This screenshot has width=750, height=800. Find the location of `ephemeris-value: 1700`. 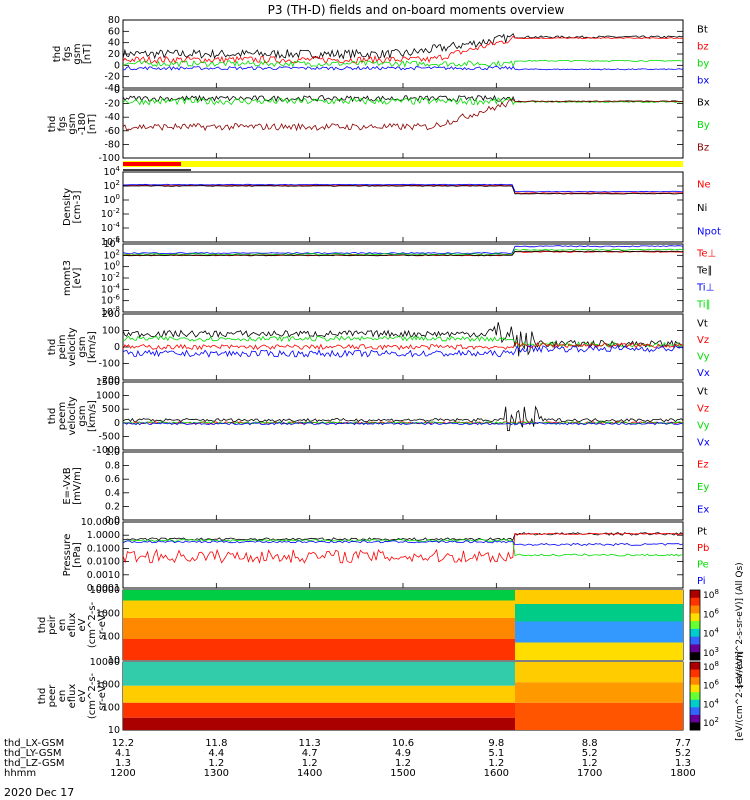

ephemeris-value: 1700 is located at coordinates (589, 773).